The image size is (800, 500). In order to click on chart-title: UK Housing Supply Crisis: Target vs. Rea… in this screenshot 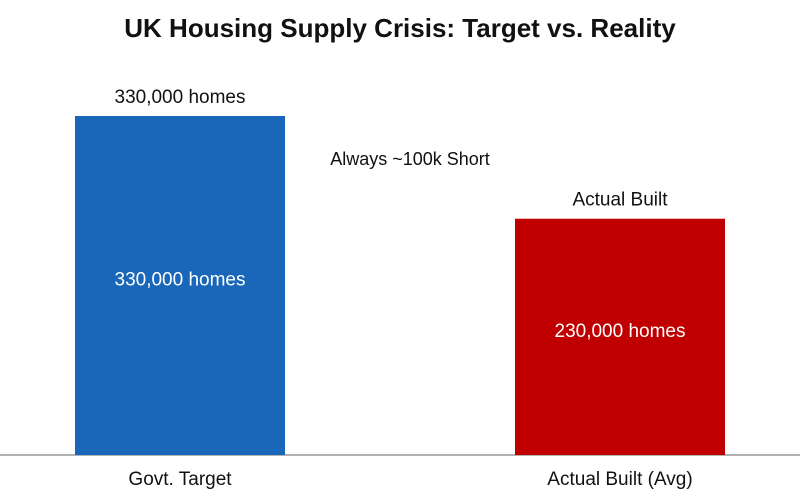, I will do `click(400, 28)`.